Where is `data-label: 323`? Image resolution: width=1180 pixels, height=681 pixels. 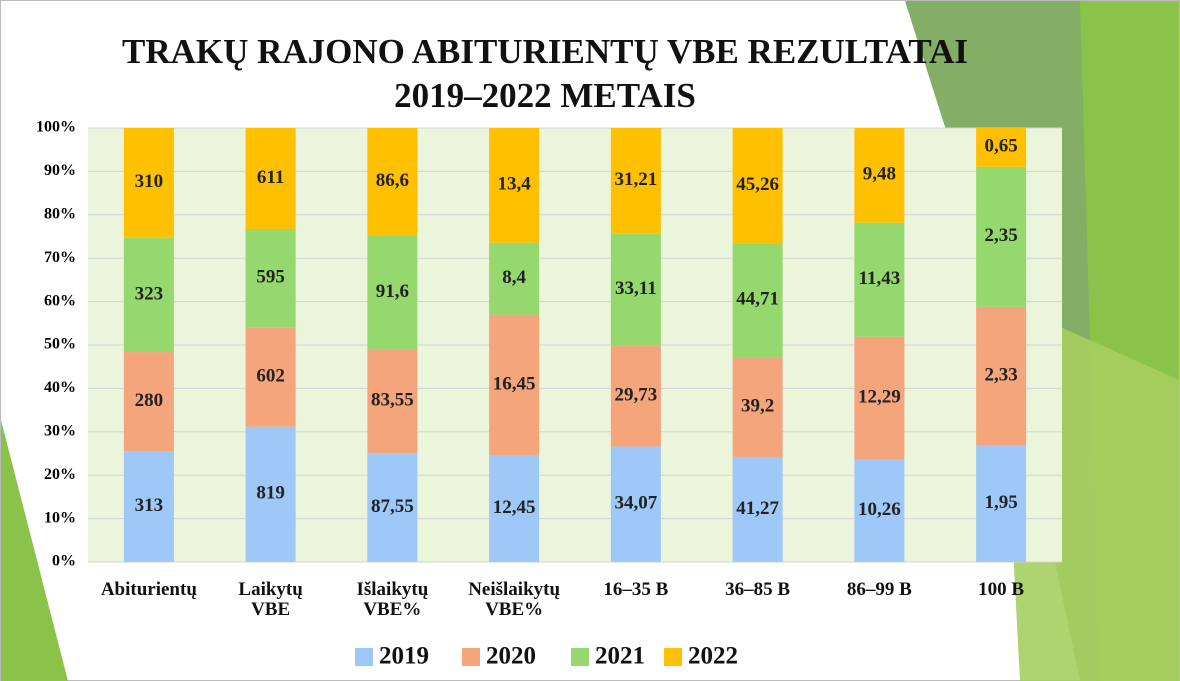
data-label: 323 is located at coordinates (149, 293).